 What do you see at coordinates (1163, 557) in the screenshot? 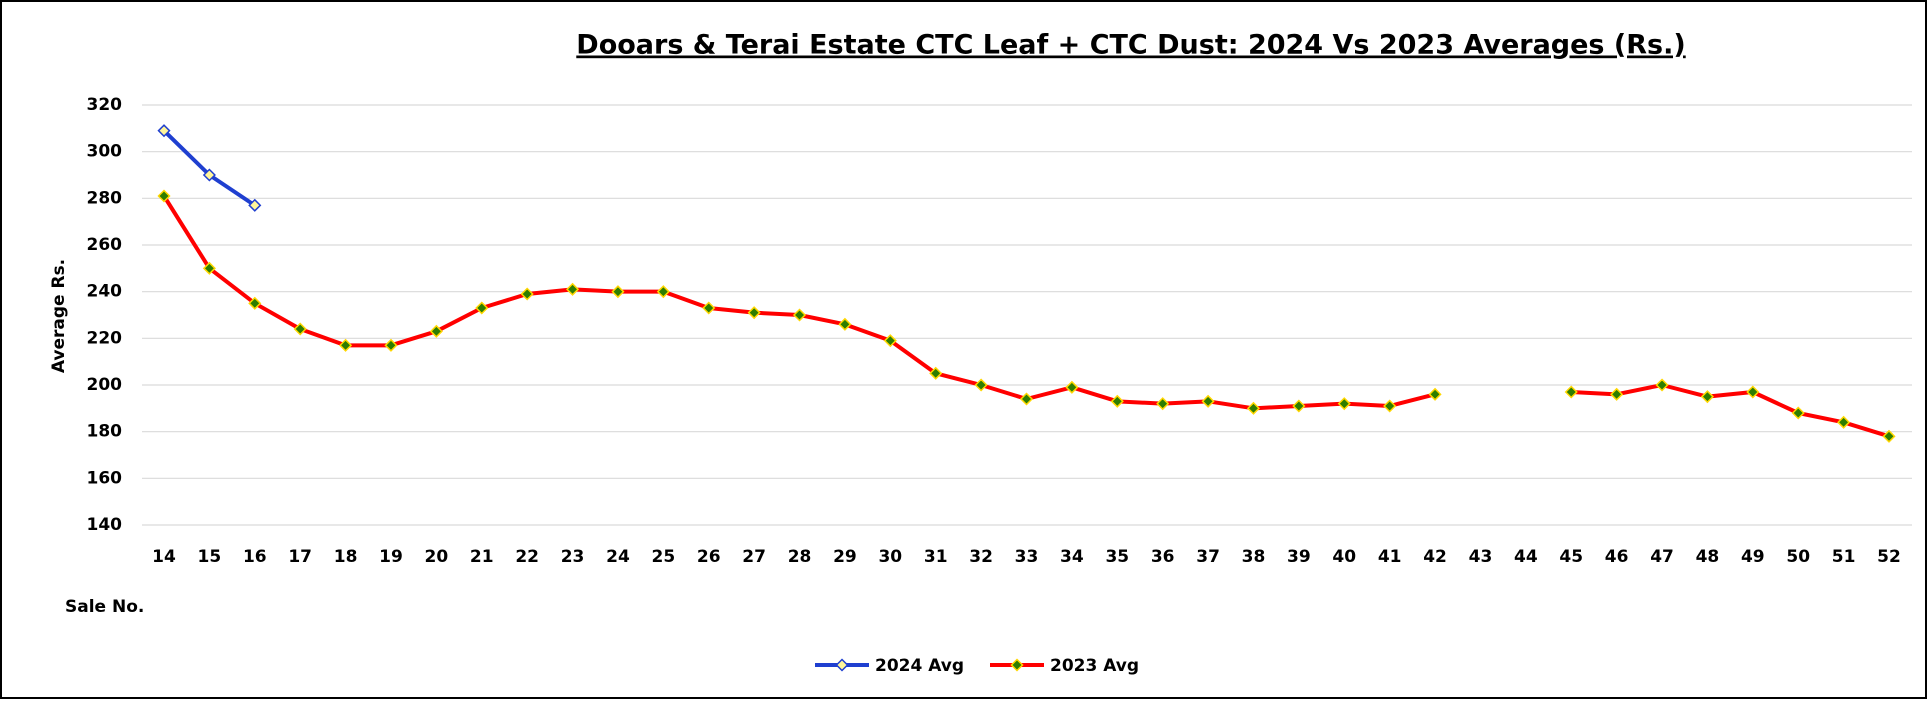
I see `x-tick-label: 36` at bounding box center [1163, 557].